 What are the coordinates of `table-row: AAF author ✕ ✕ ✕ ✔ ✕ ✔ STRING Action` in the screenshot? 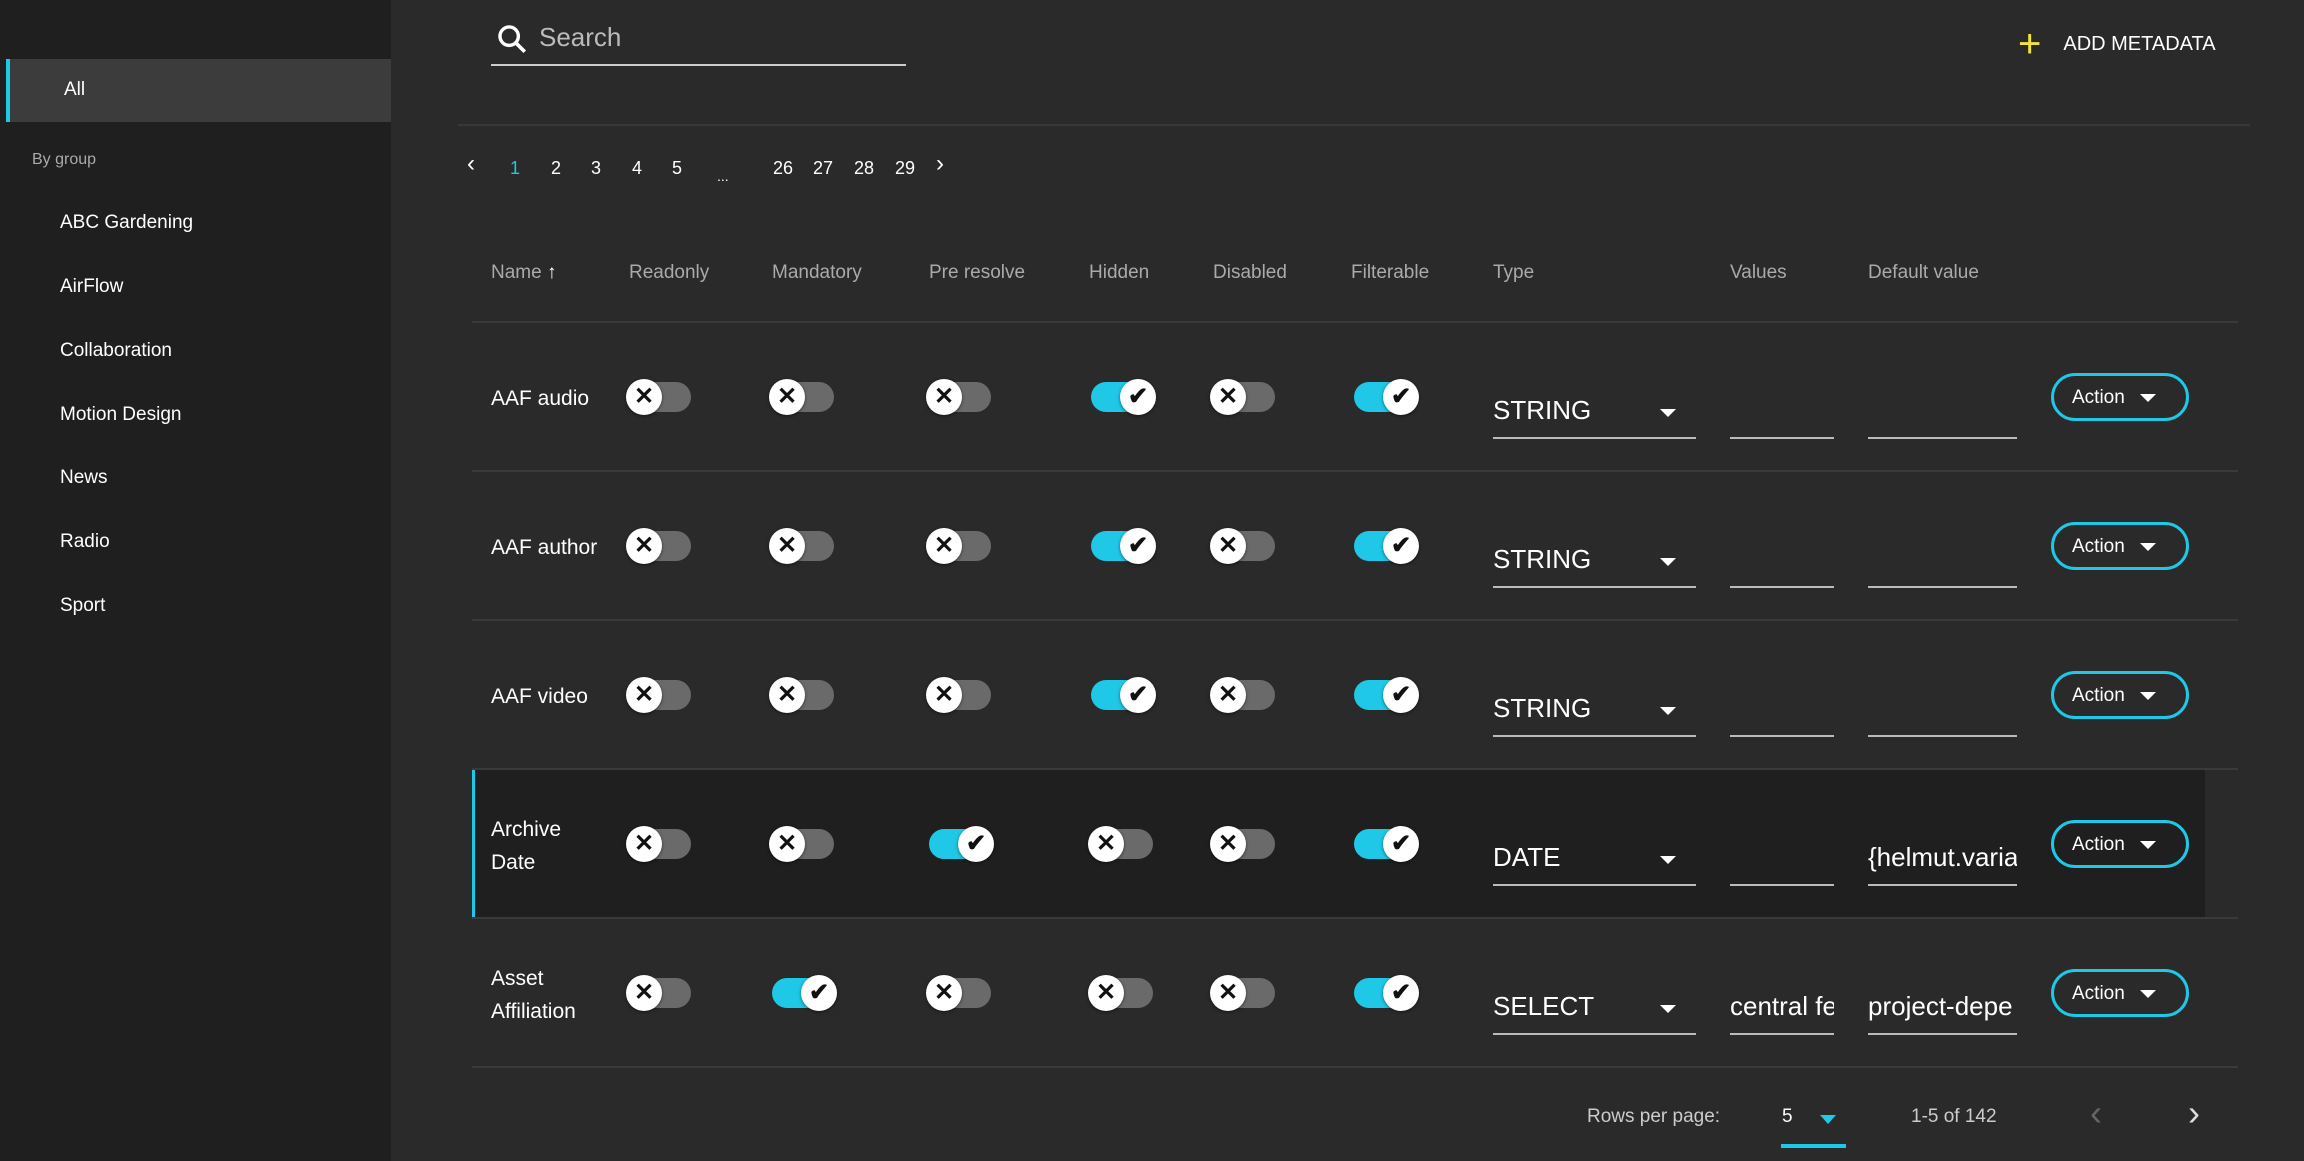 It's located at (1355, 545).